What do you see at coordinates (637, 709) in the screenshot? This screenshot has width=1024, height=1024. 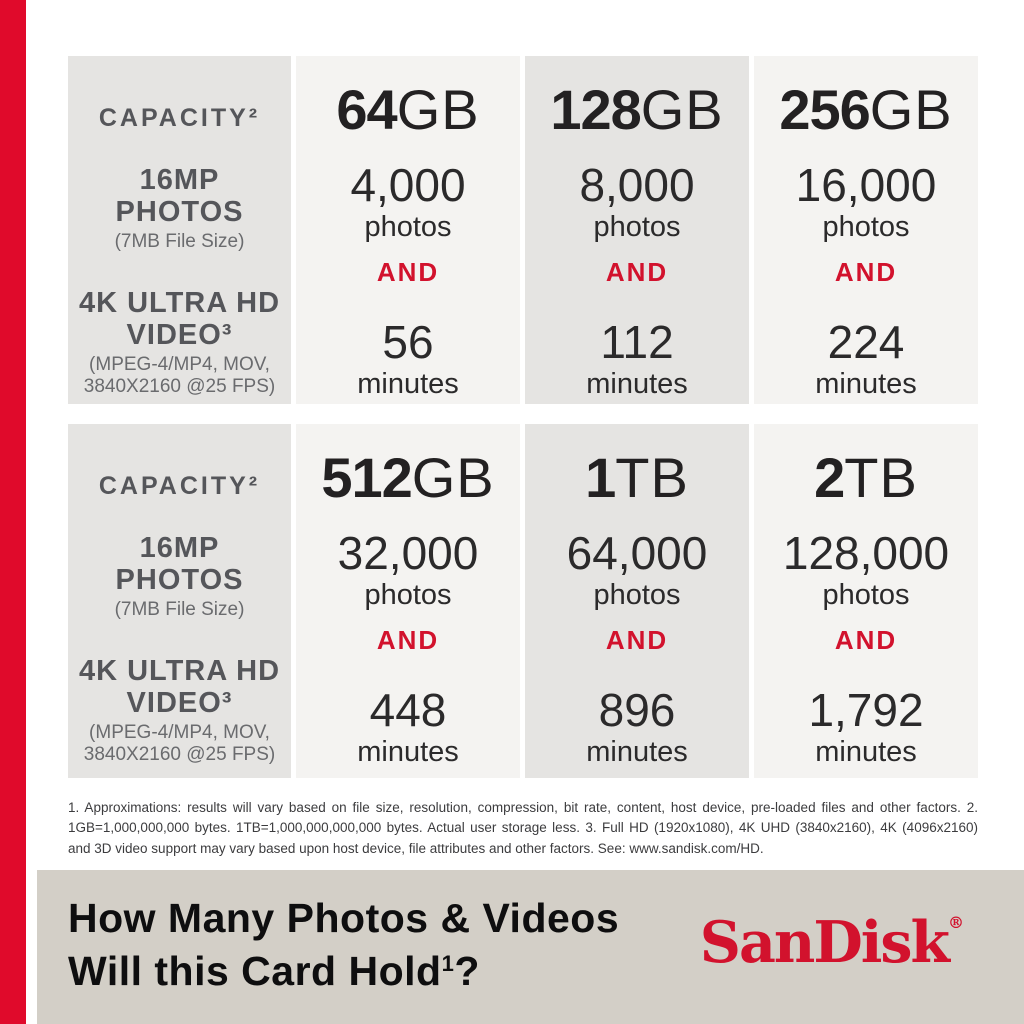 I see `minutes-value: 896` at bounding box center [637, 709].